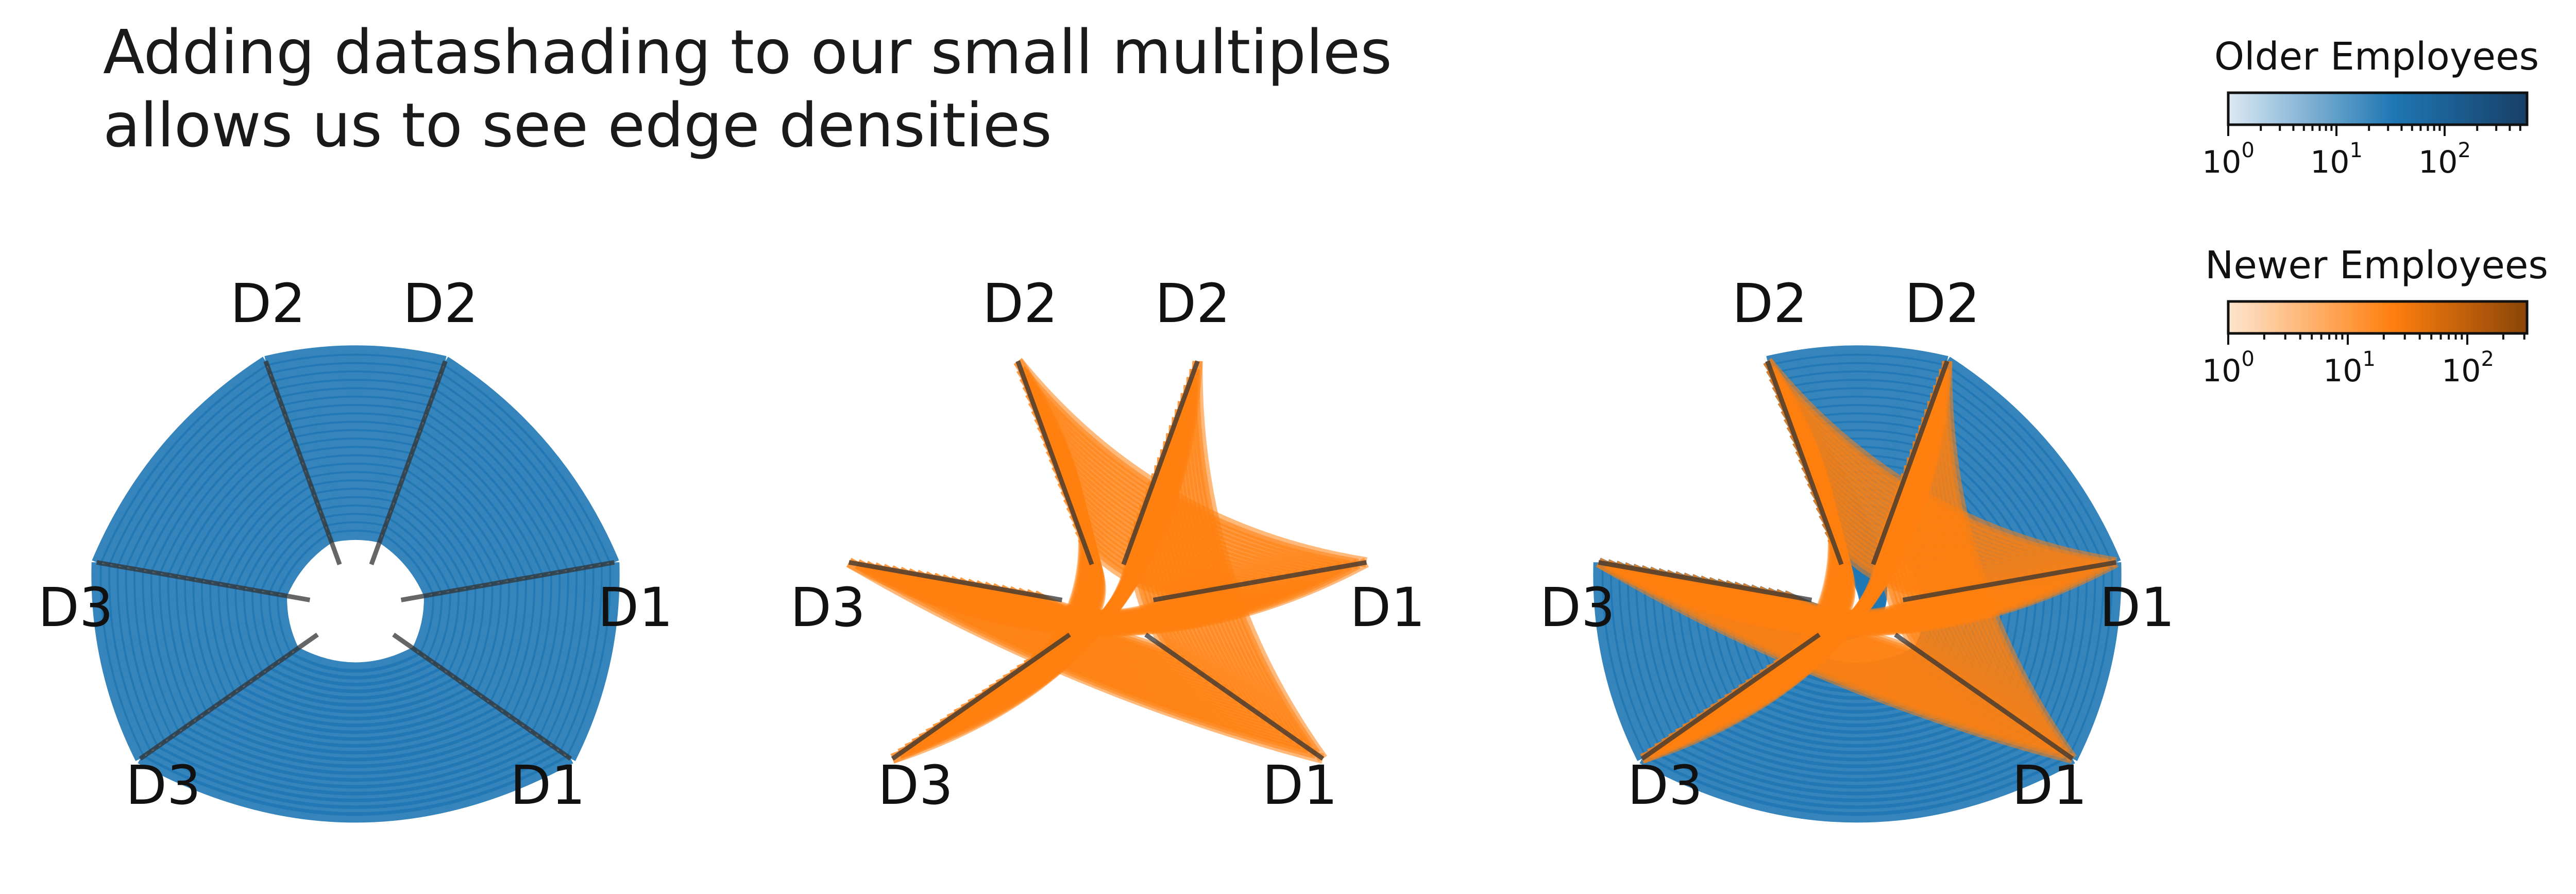 Image resolution: width=2576 pixels, height=894 pixels. What do you see at coordinates (2376, 266) in the screenshot?
I see `colorbar-newer-title: Newer Employees` at bounding box center [2376, 266].